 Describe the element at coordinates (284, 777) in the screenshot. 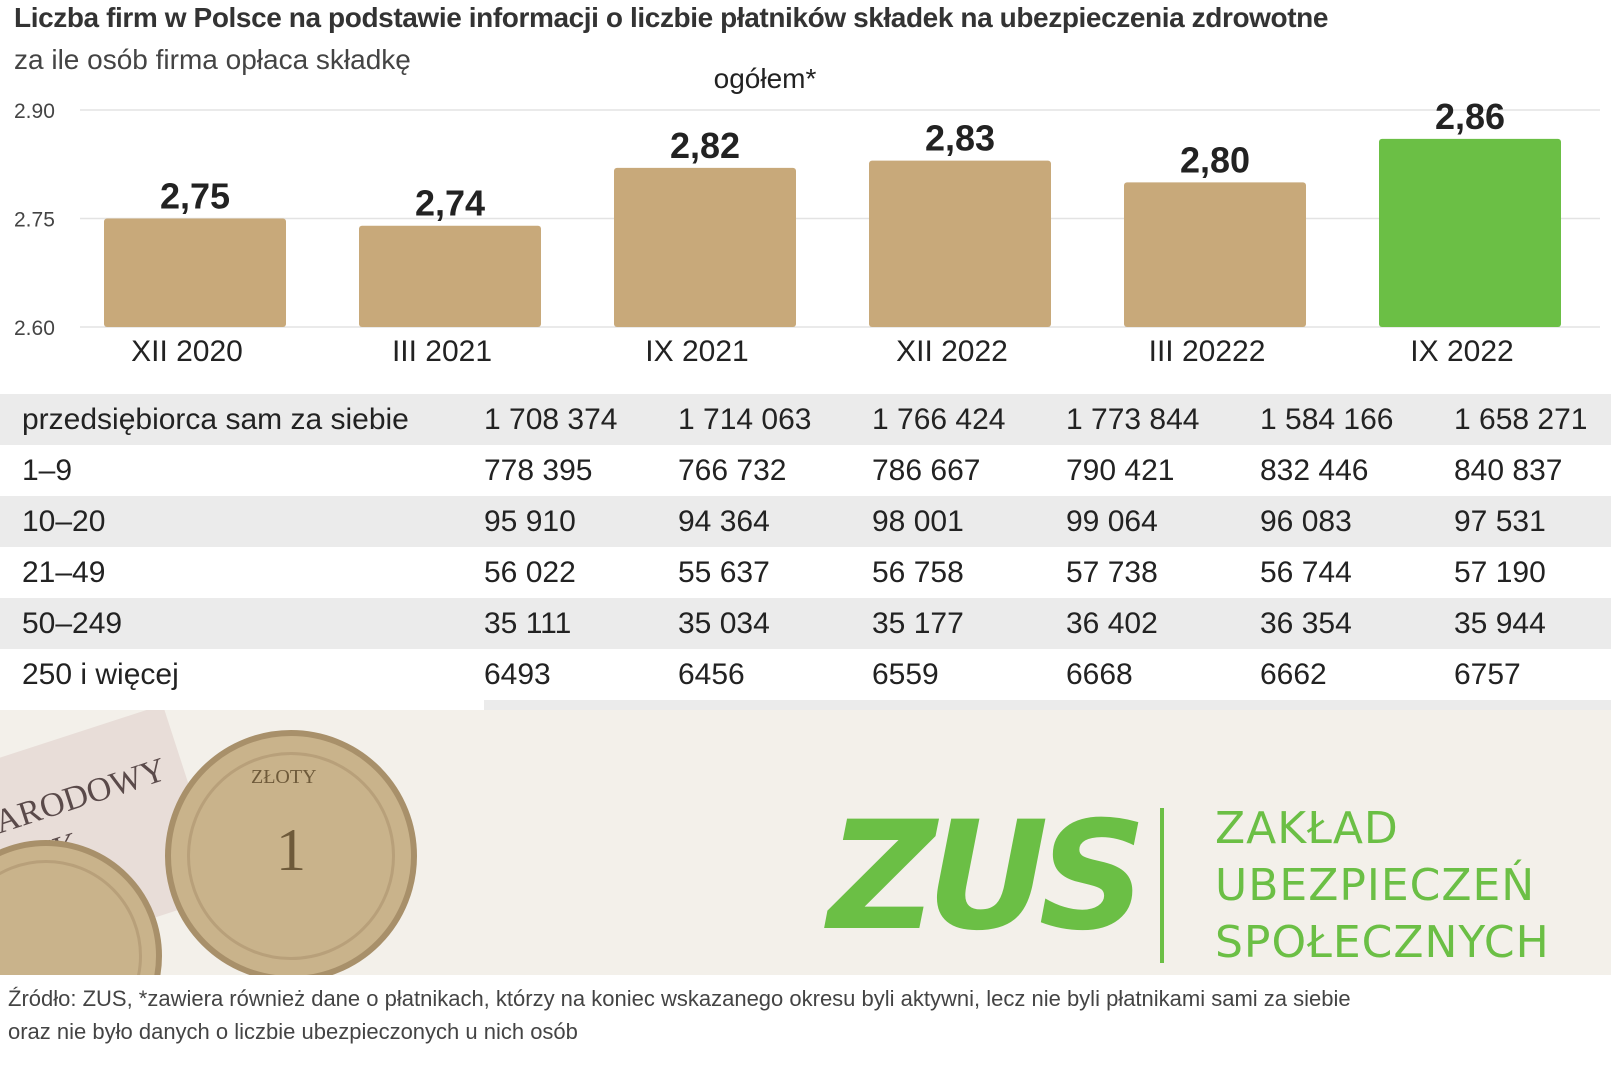

I see `coin-text: ZŁOTY` at that location.